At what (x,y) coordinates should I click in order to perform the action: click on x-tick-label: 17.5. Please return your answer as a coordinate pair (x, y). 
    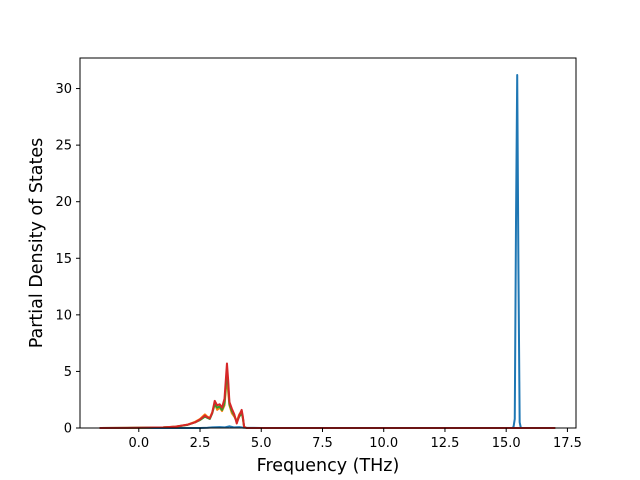
    Looking at the image, I should click on (567, 443).